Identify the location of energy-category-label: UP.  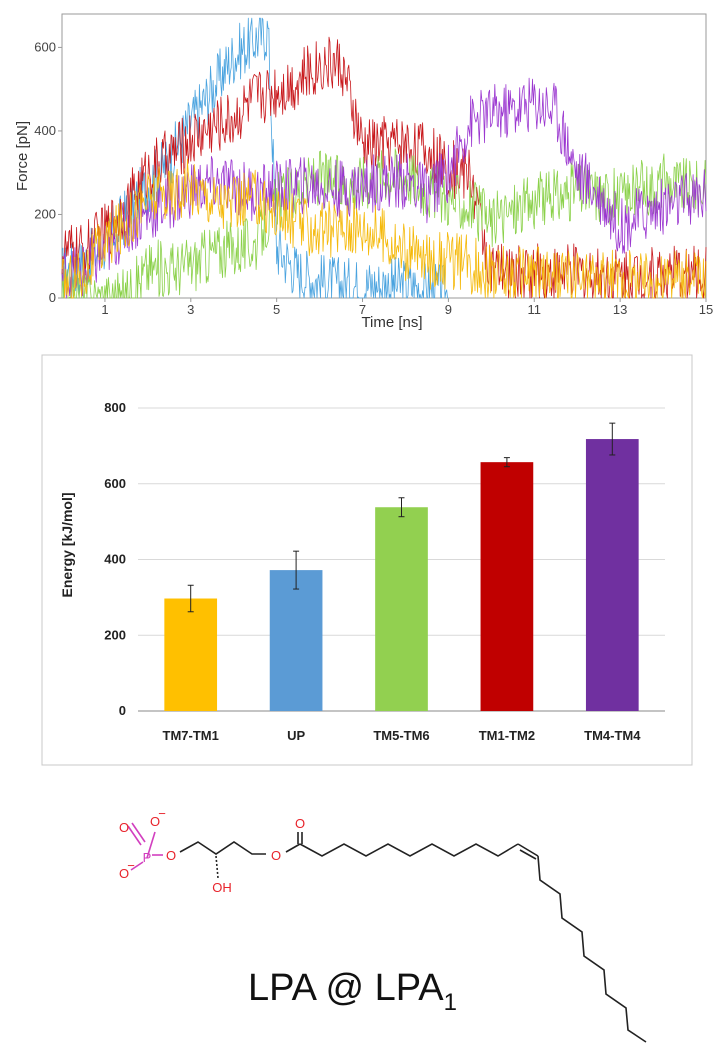
(296, 735).